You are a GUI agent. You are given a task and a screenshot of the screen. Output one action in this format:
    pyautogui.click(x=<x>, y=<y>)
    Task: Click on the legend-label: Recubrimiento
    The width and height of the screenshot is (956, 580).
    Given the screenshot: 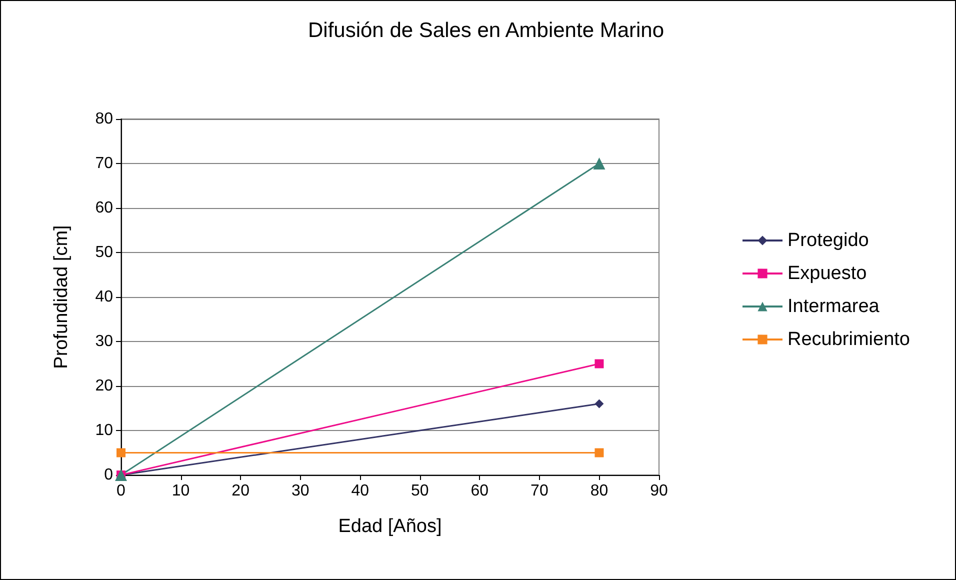 What is the action you would take?
    pyautogui.click(x=849, y=339)
    